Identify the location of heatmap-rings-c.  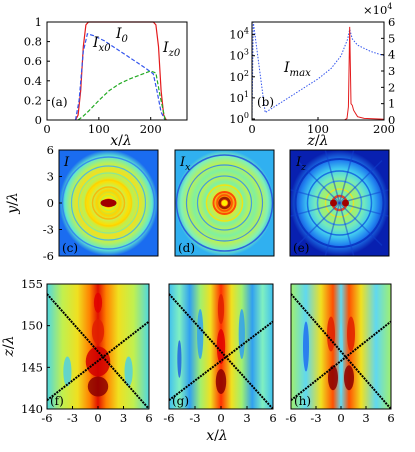
(108, 203).